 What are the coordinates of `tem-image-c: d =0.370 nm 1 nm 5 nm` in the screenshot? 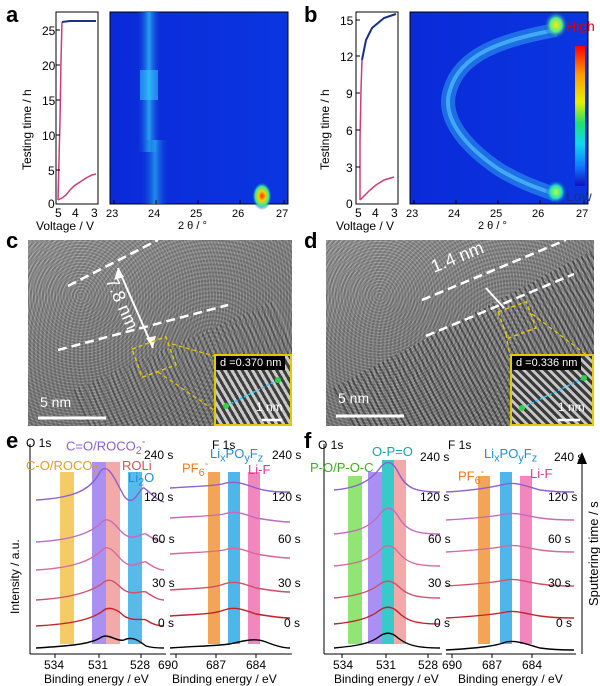 It's located at (160, 333).